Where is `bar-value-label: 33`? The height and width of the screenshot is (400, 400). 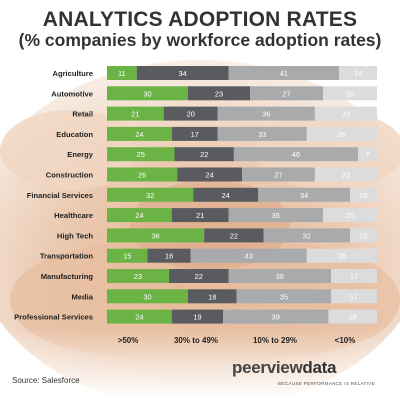 bar-value-label: 33 is located at coordinates (262, 134).